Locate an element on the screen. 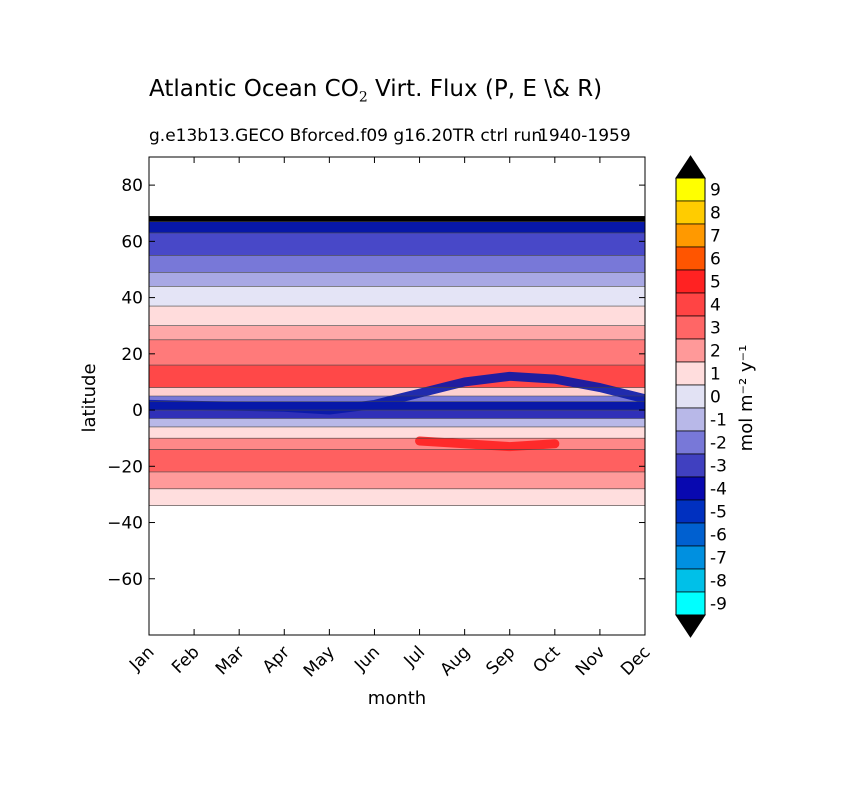  x-tick-label-jan: Jan is located at coordinates (141, 658).